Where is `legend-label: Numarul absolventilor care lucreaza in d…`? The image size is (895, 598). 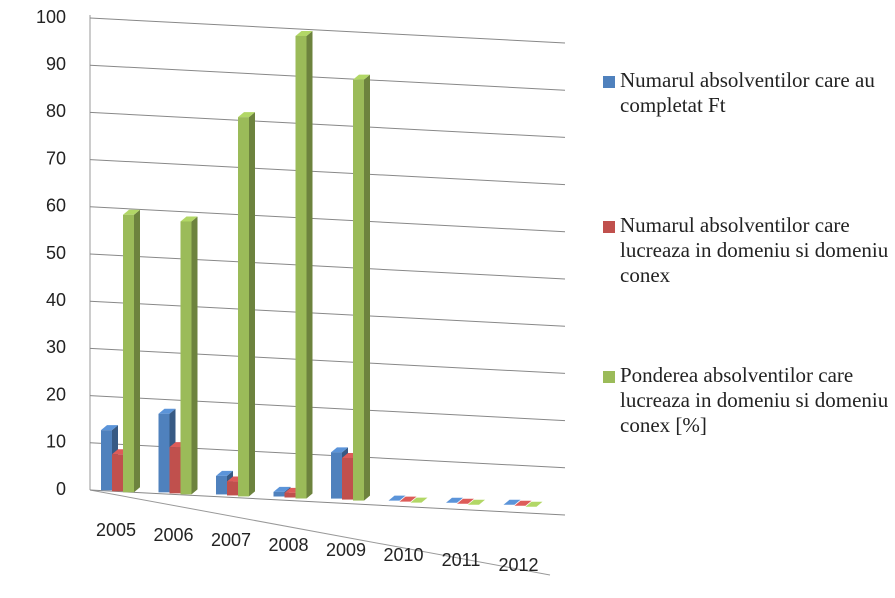 legend-label: Numarul absolventilor care lucreaza in d… is located at coordinates (757, 250).